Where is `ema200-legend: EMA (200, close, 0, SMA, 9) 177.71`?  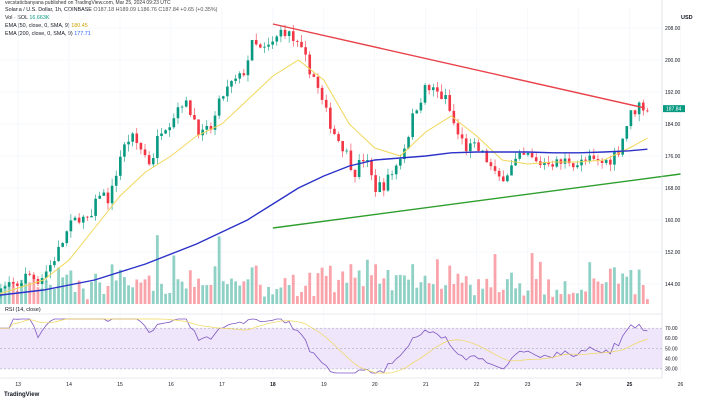
ema200-legend: EMA (200, close, 0, SMA, 9) 177.71 is located at coordinates (48, 34).